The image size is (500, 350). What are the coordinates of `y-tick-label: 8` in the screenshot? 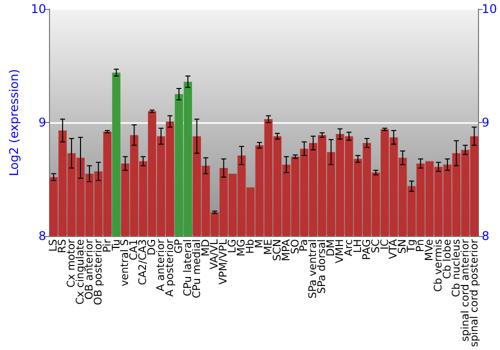 It's located at (42, 236).